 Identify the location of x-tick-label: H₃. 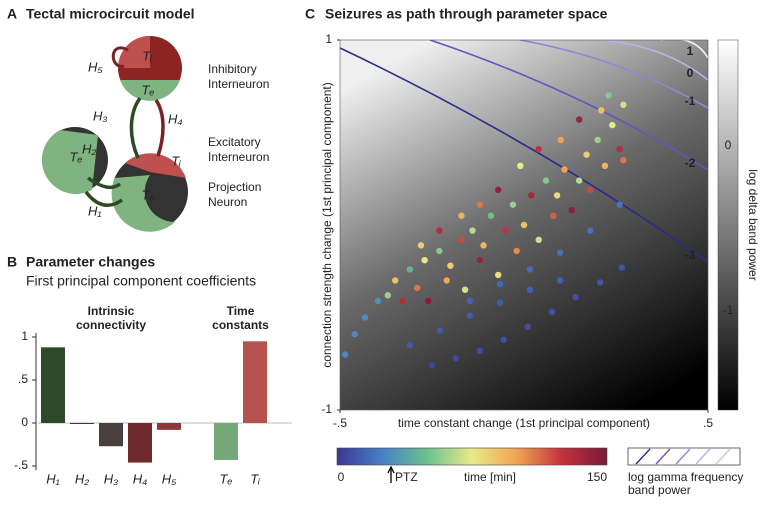
(111, 478).